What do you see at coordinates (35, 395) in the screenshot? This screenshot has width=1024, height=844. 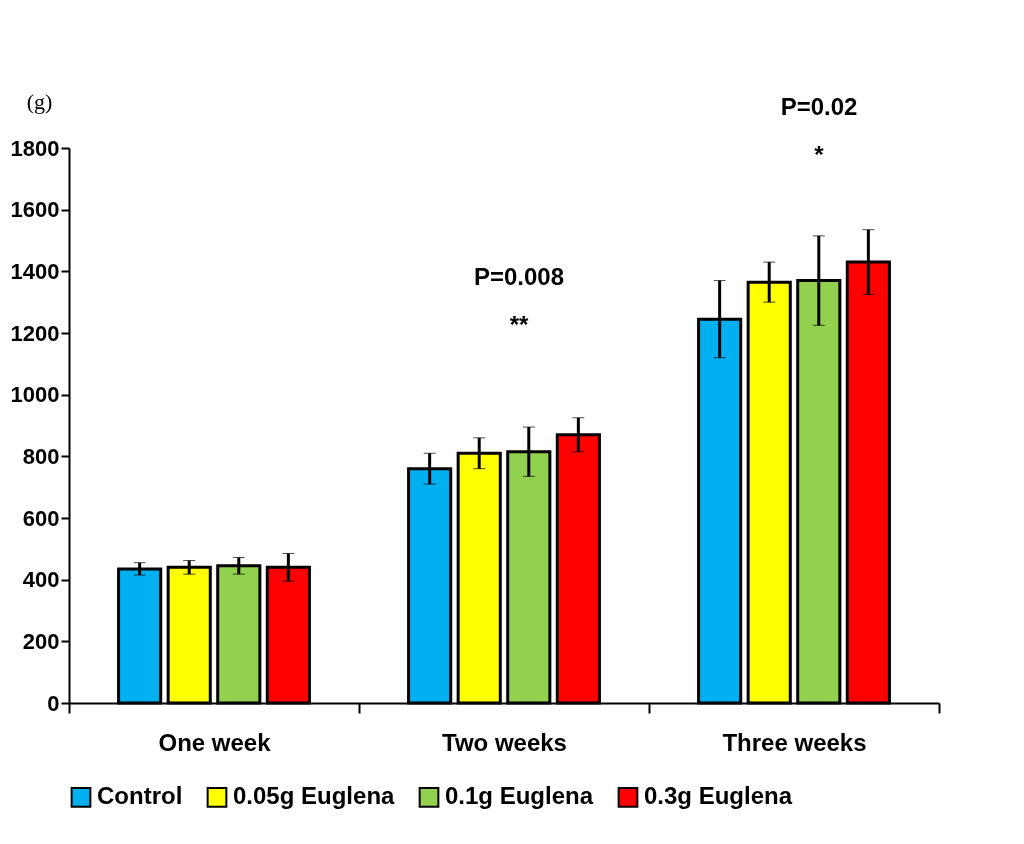 I see `y-tick-label: 1000` at bounding box center [35, 395].